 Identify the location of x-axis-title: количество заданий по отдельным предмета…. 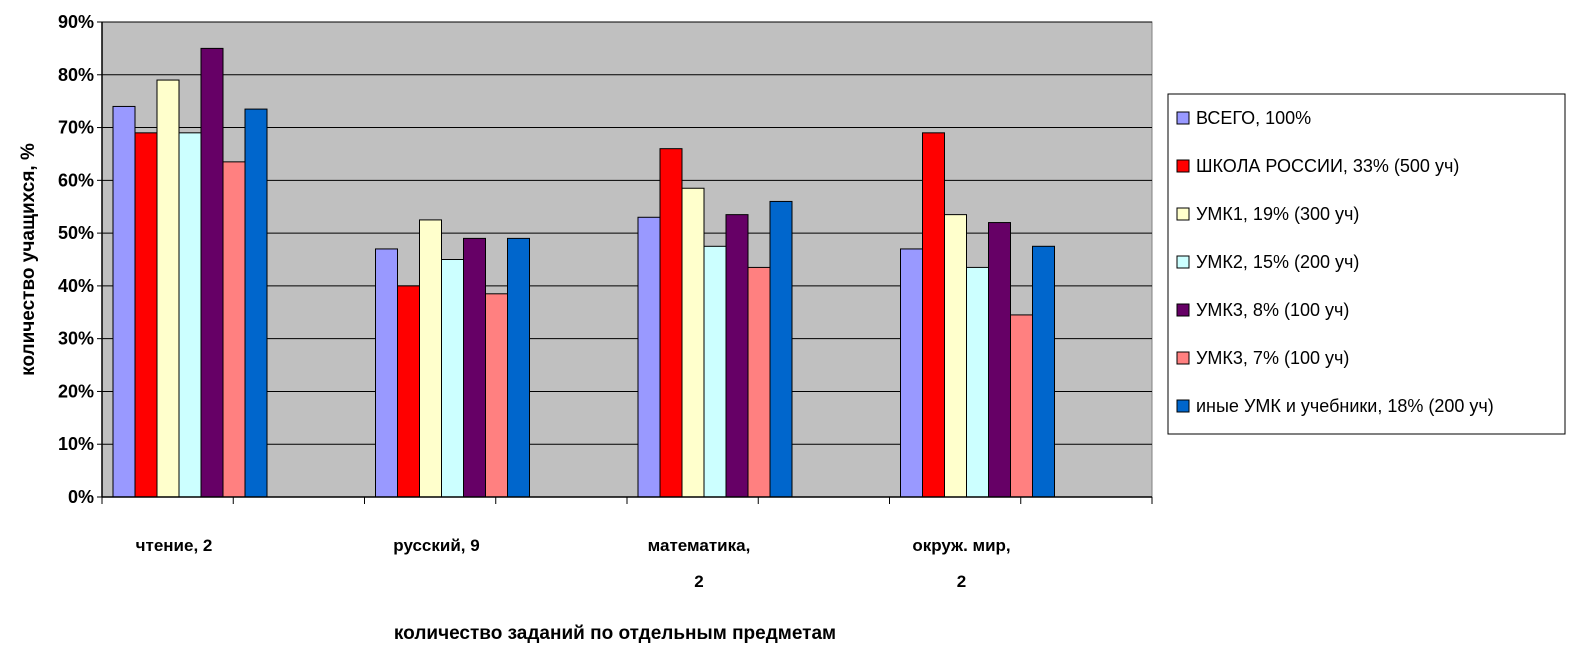
(615, 633).